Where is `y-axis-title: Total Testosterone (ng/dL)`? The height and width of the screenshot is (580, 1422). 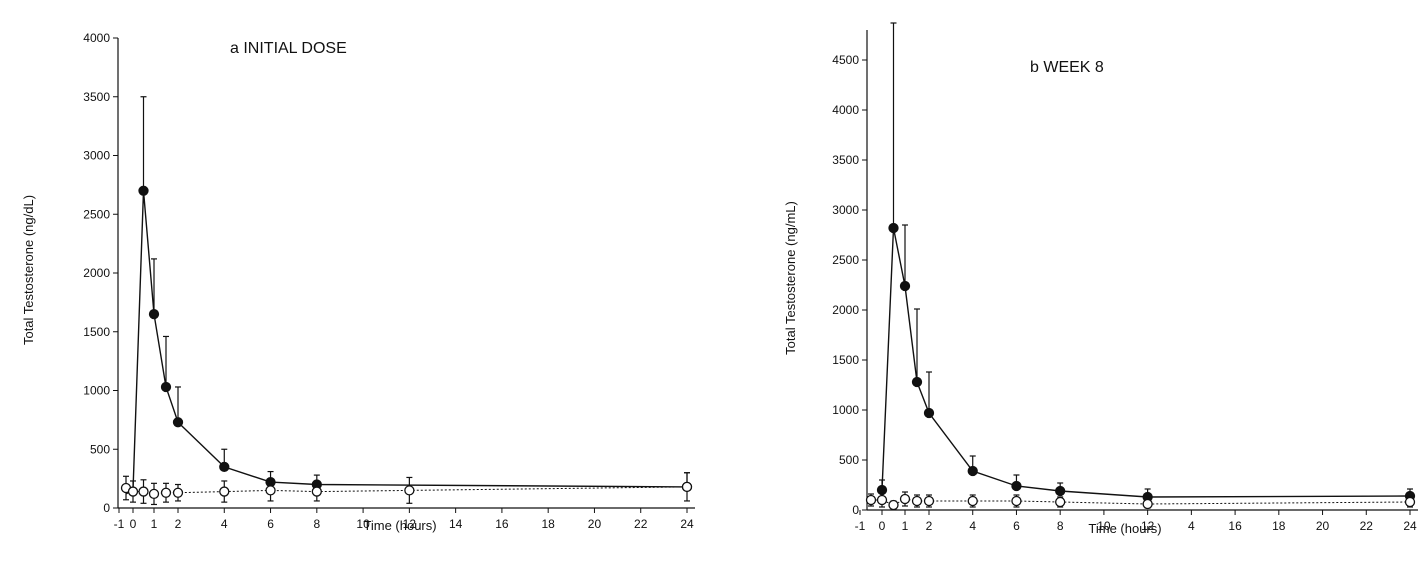 y-axis-title: Total Testosterone (ng/dL) is located at coordinates (28, 270).